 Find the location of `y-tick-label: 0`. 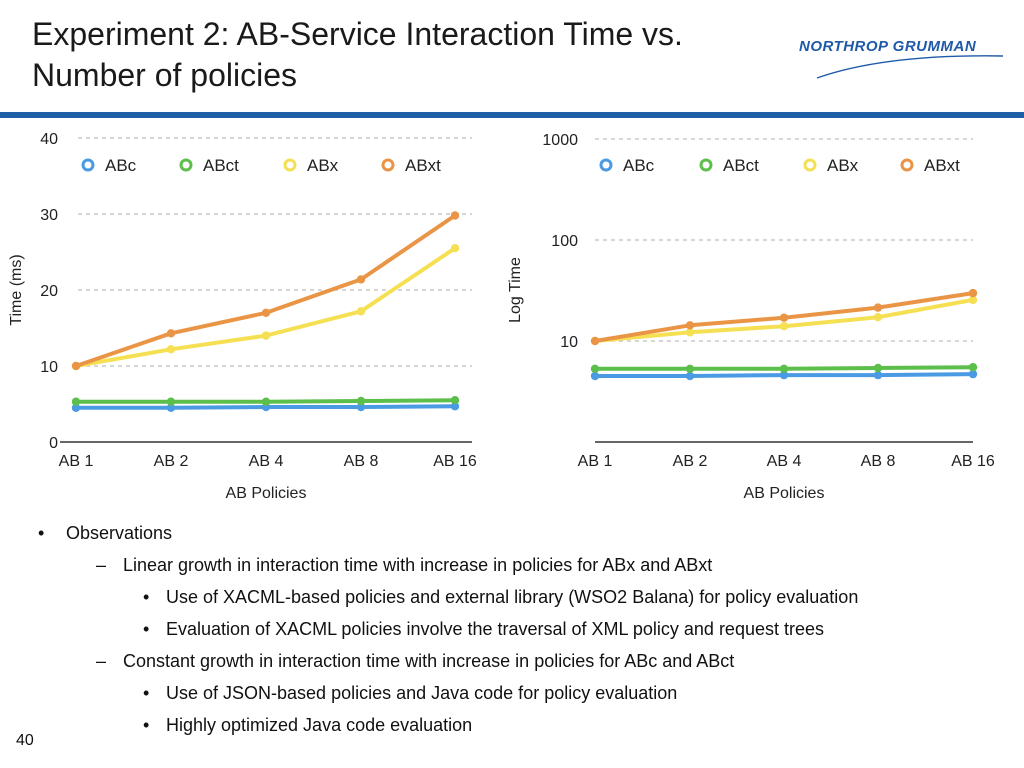

y-tick-label: 0 is located at coordinates (53, 443).